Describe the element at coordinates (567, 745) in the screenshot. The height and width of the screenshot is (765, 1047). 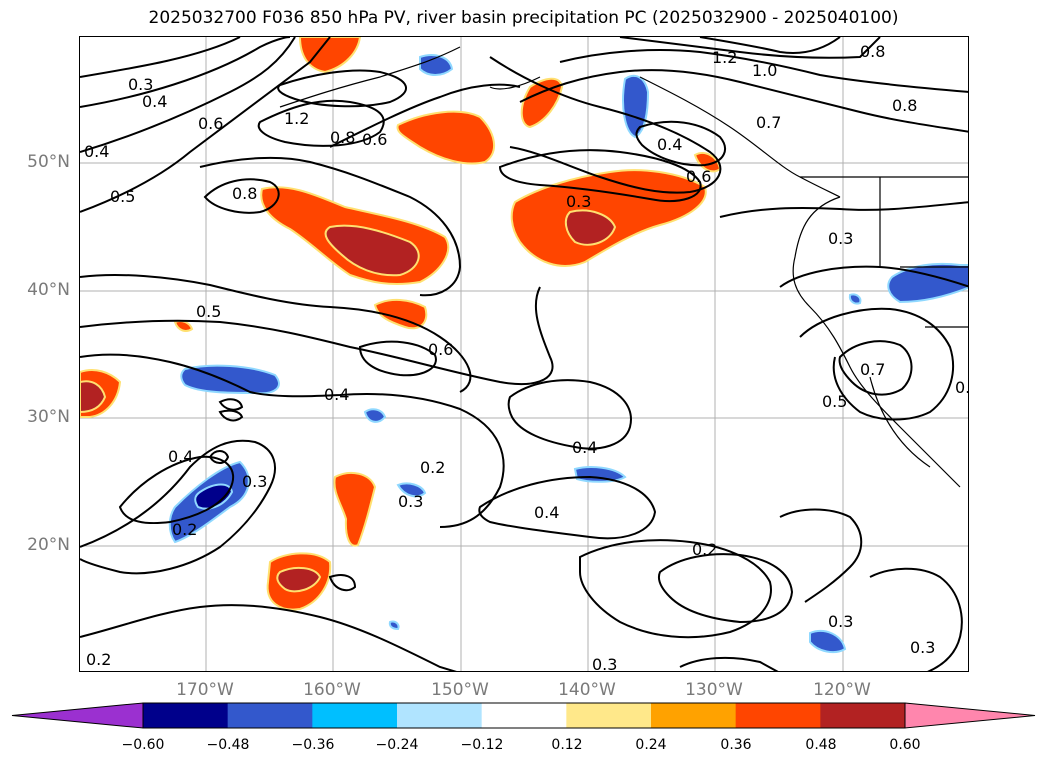
I see `colorbar-tick: 0.12` at that location.